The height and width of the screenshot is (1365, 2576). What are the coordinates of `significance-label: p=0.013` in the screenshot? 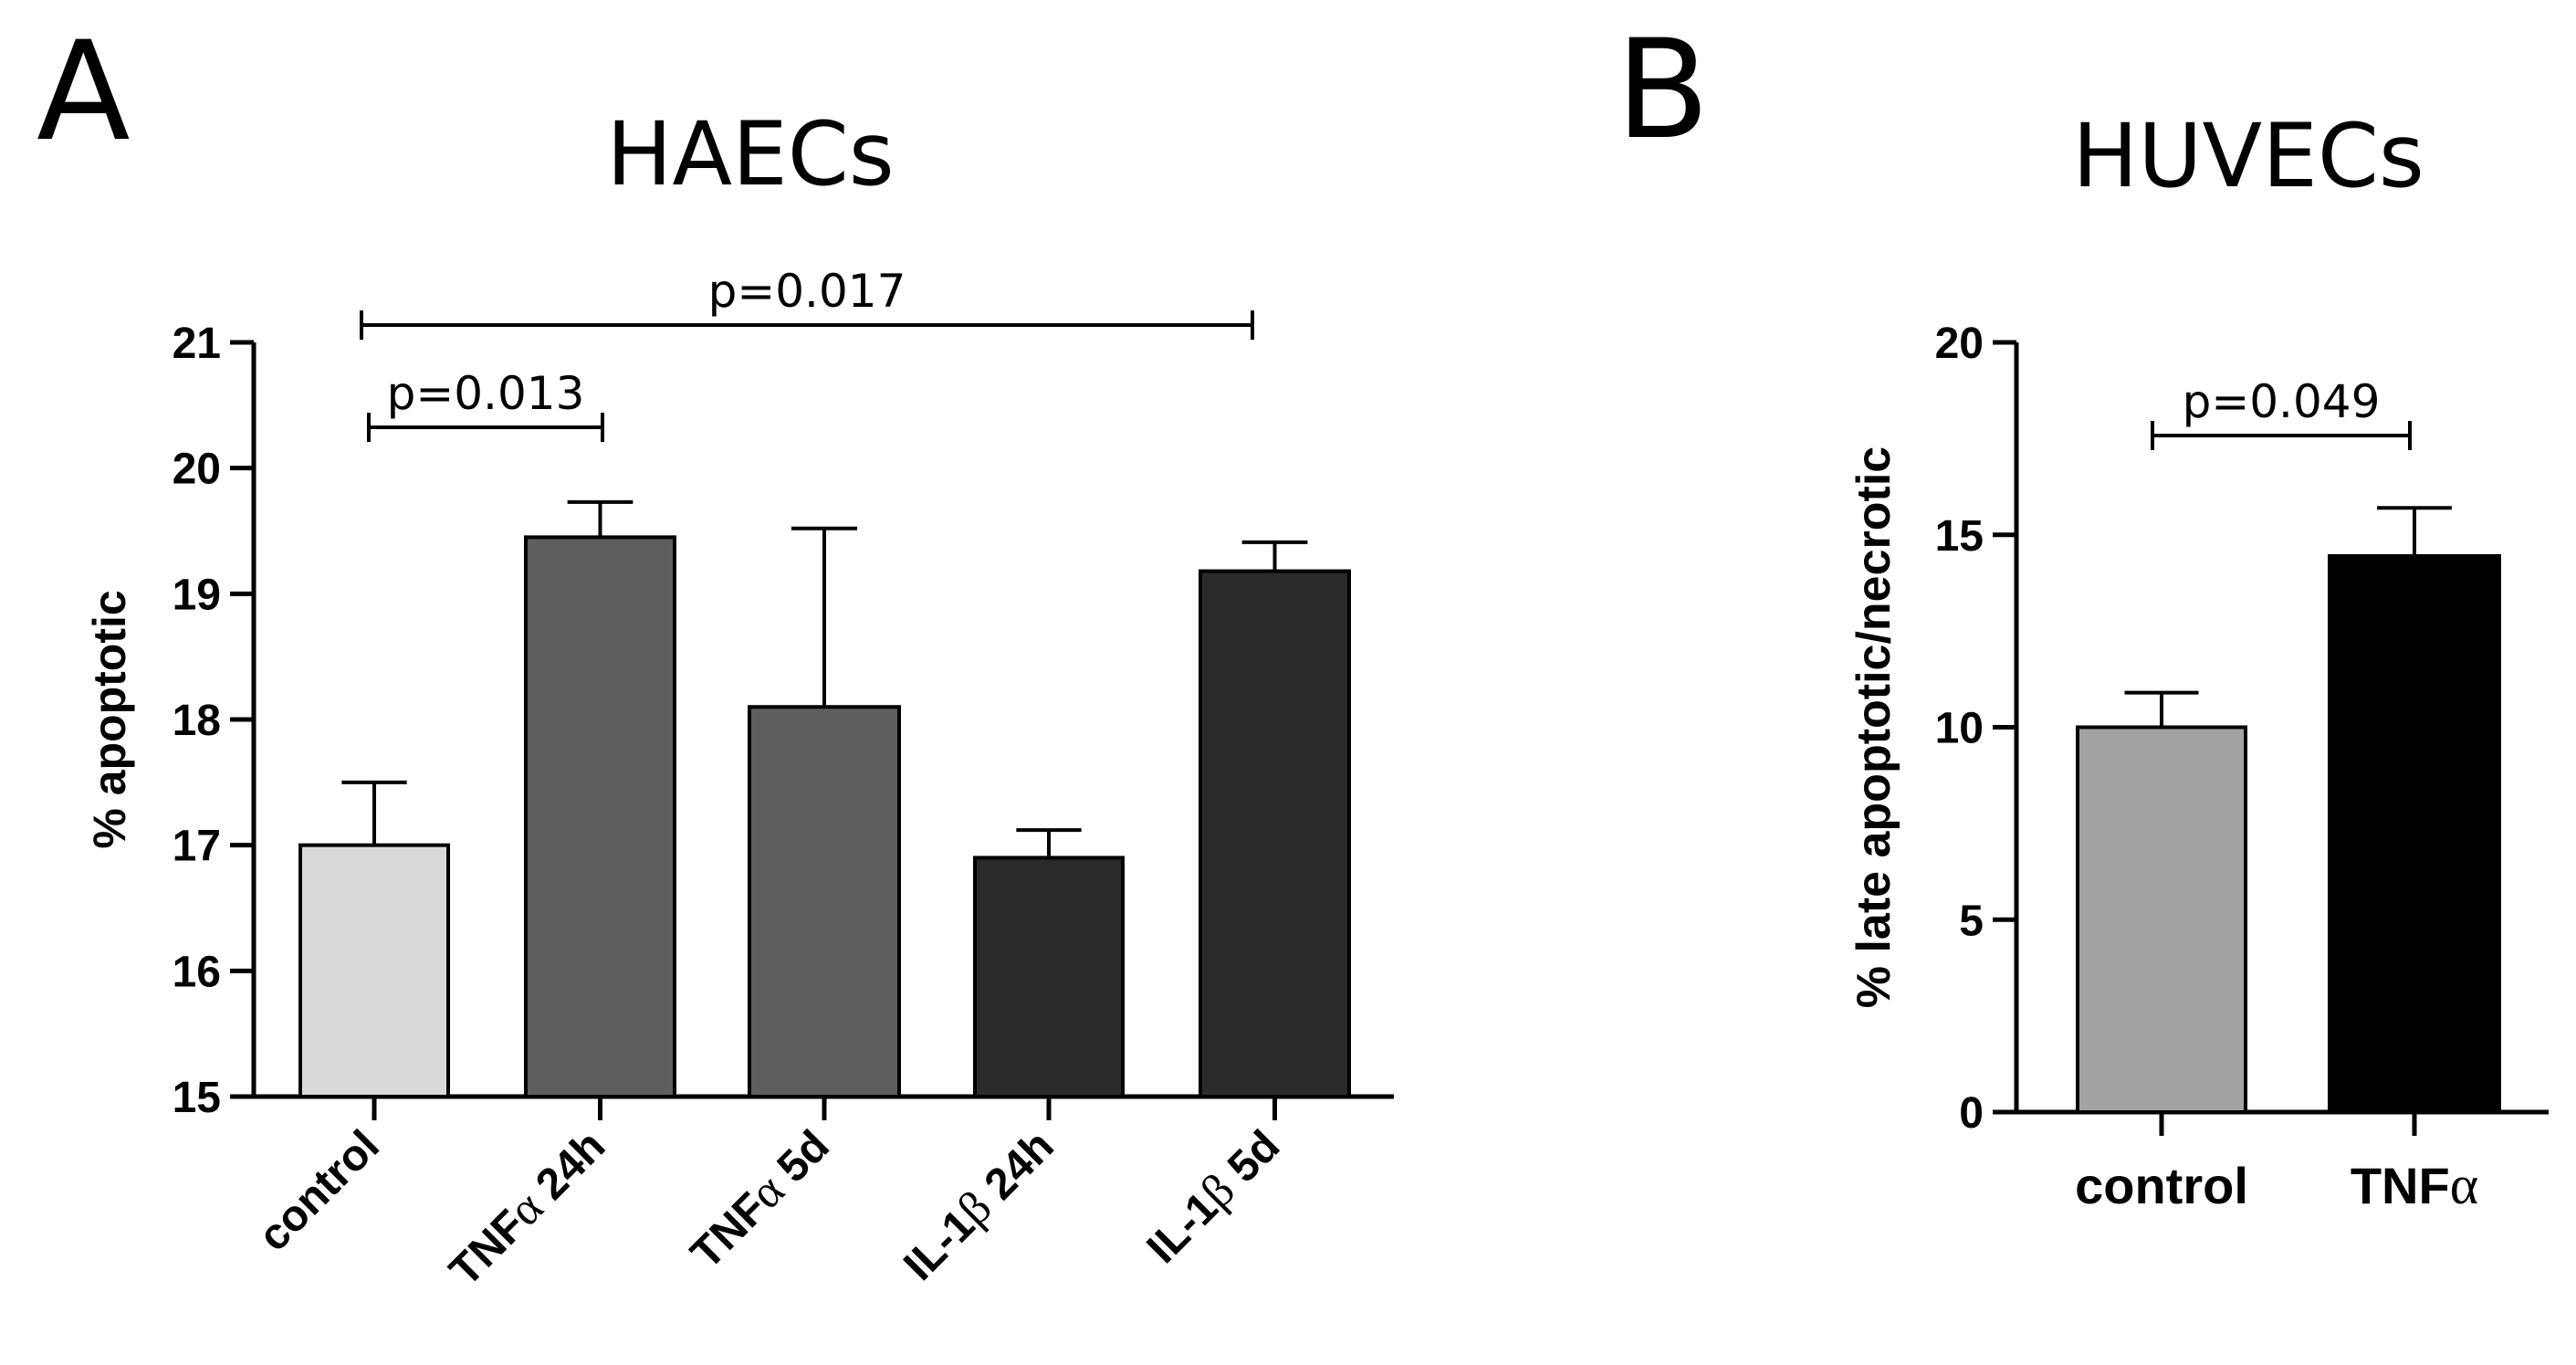 It's located at (486, 394).